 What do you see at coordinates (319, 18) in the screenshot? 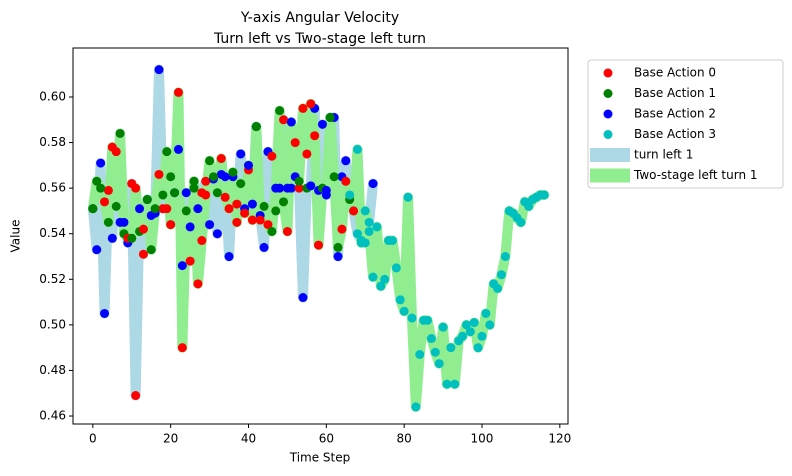
I see `chart-title: Y-axis Angular Velocity` at bounding box center [319, 18].